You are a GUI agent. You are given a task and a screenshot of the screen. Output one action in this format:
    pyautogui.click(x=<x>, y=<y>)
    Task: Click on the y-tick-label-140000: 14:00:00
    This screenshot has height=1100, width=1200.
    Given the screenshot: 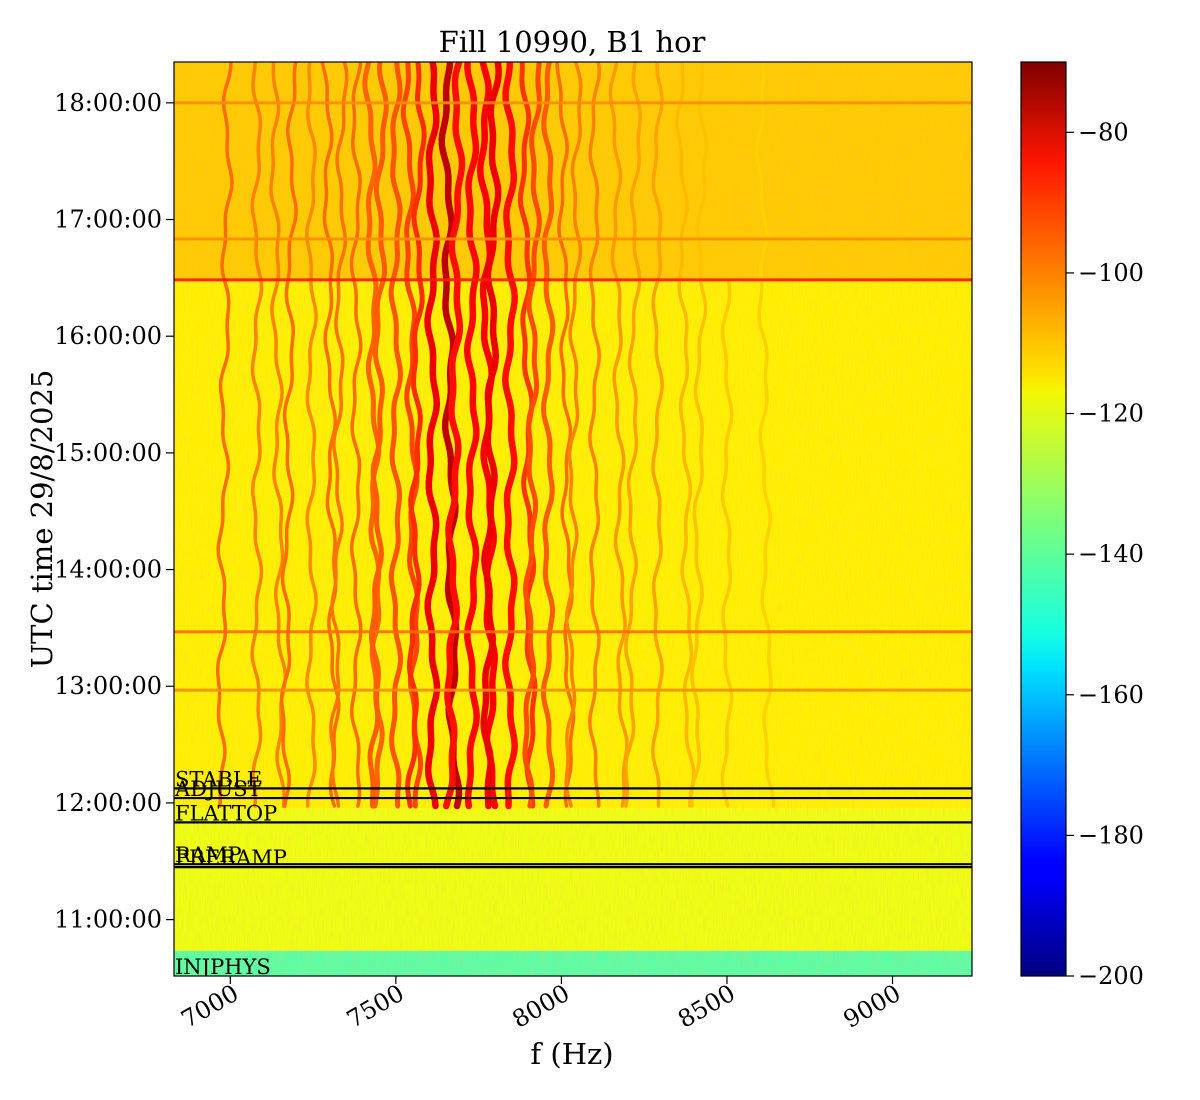 What is the action you would take?
    pyautogui.click(x=108, y=570)
    